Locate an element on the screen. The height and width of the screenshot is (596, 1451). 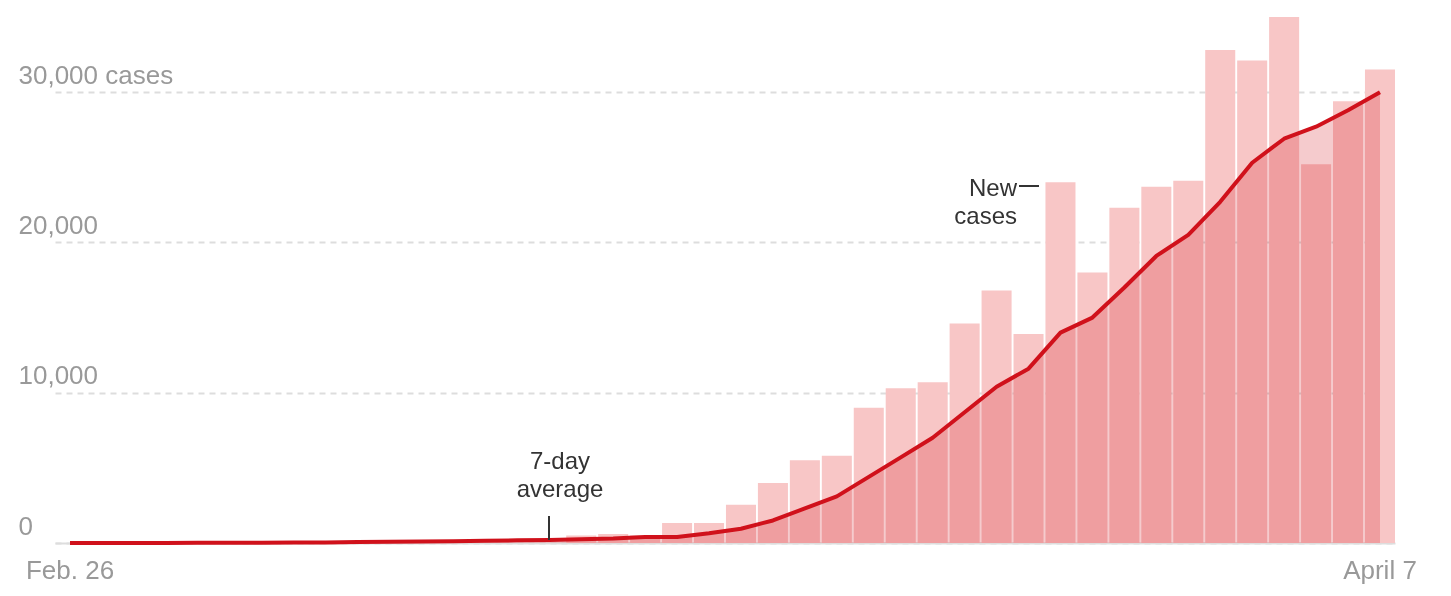
y-tick-label: 30,000 cases is located at coordinates (96, 74).